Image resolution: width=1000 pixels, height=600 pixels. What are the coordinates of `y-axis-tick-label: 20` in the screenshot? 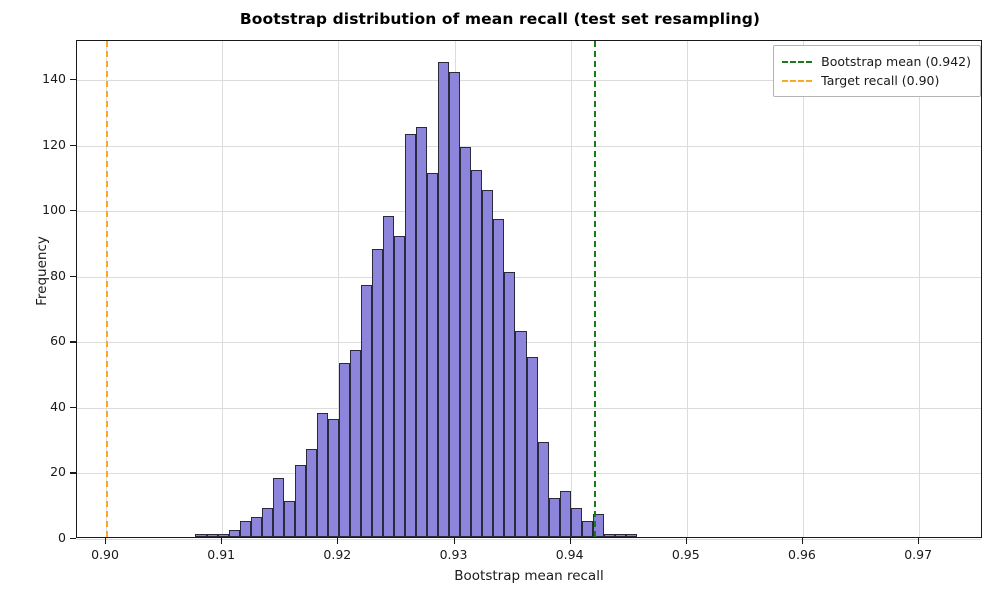 It's located at (58, 472).